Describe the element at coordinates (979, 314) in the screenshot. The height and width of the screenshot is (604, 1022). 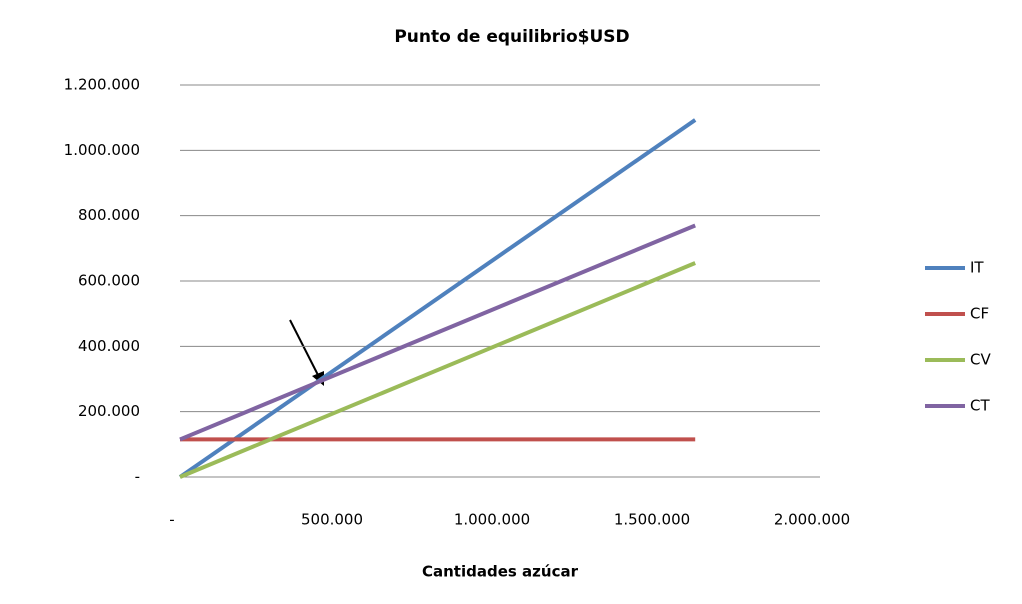
I see `legend-label: CF` at that location.